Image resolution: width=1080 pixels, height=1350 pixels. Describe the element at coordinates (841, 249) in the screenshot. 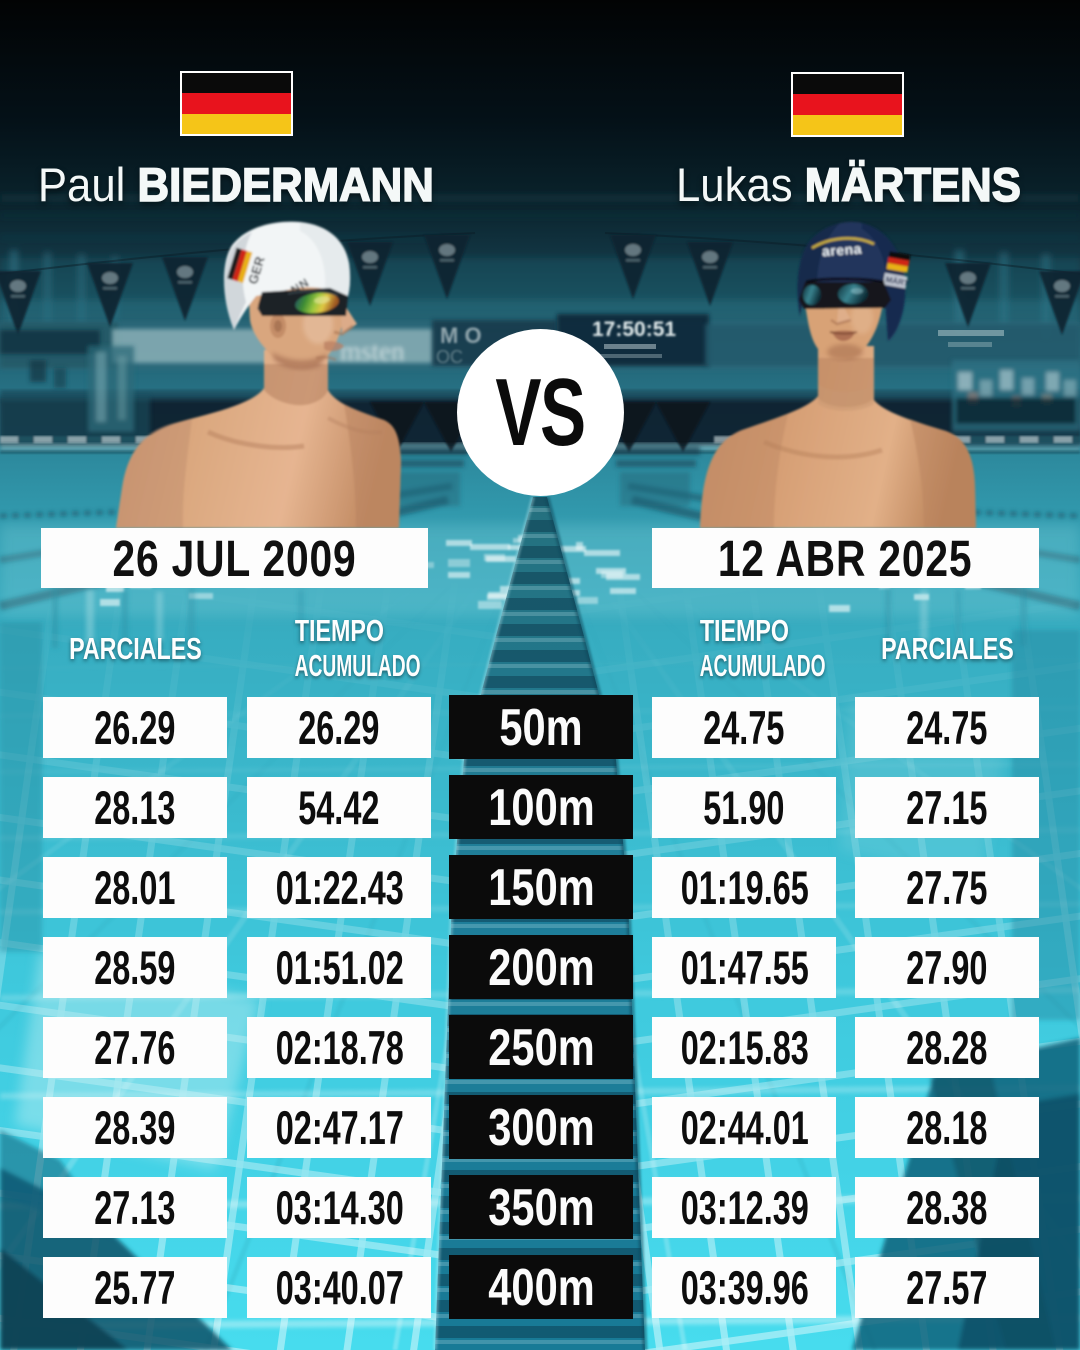

I see `svg-text: arena` at that location.